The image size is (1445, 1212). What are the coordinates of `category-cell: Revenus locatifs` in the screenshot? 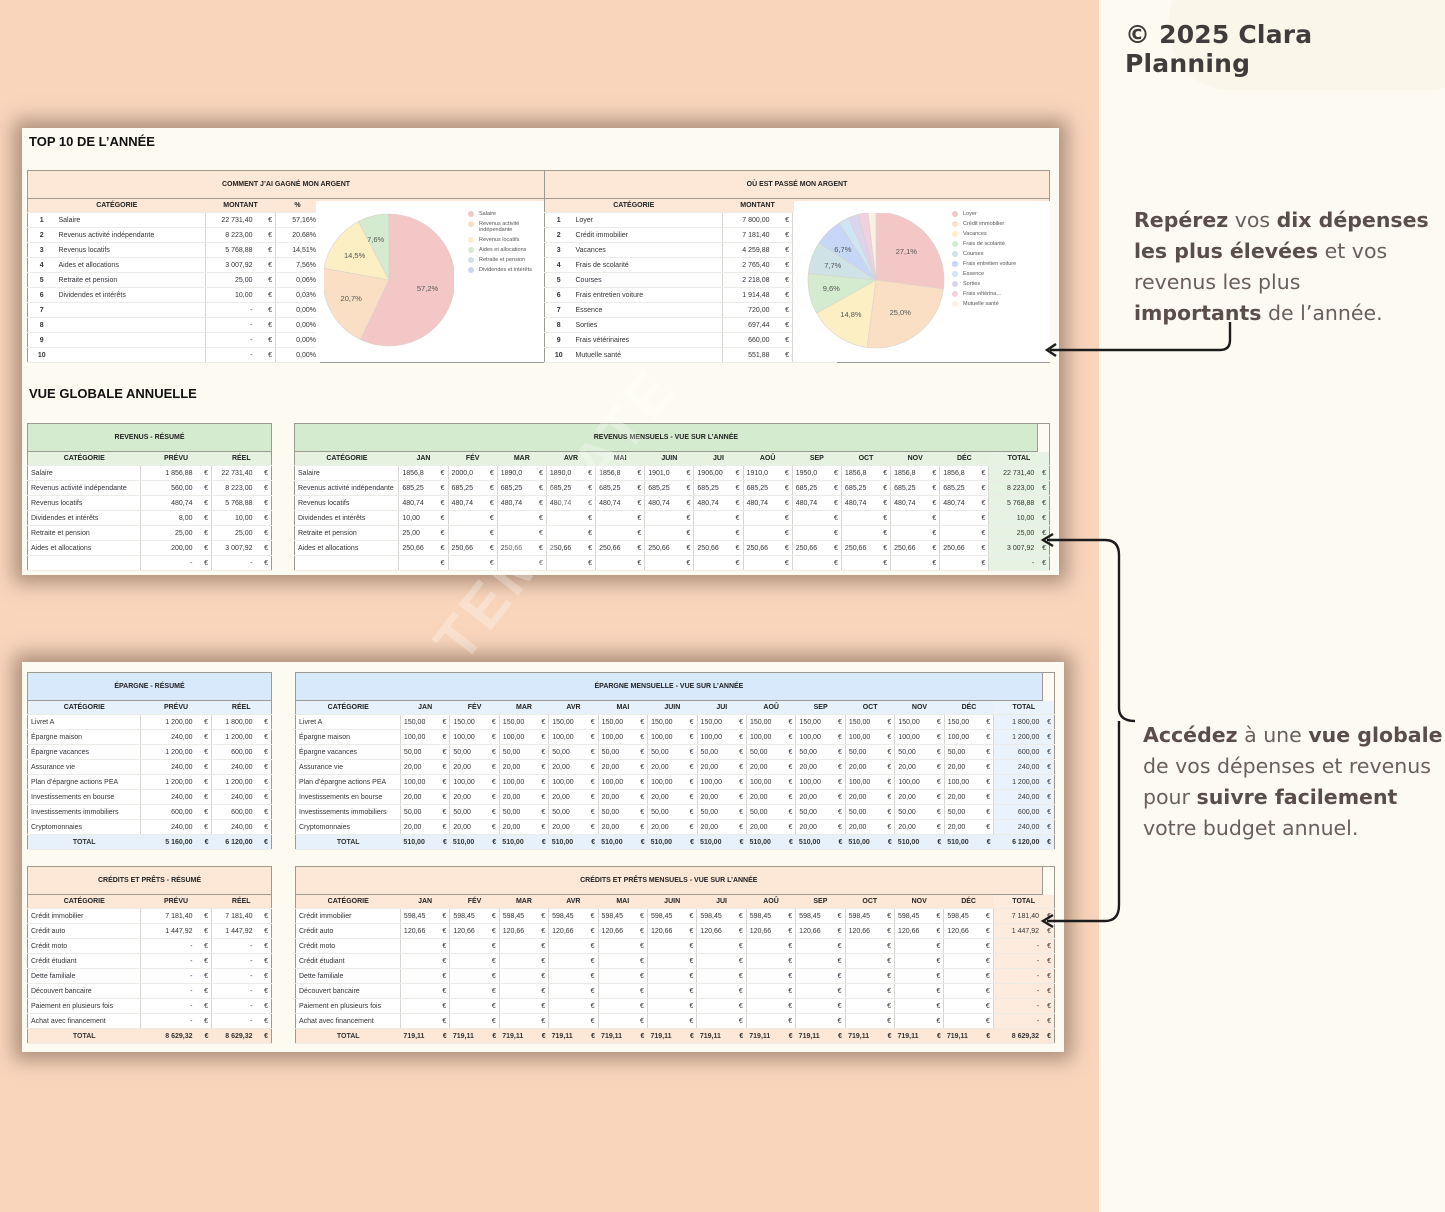 It's located at (130, 250).